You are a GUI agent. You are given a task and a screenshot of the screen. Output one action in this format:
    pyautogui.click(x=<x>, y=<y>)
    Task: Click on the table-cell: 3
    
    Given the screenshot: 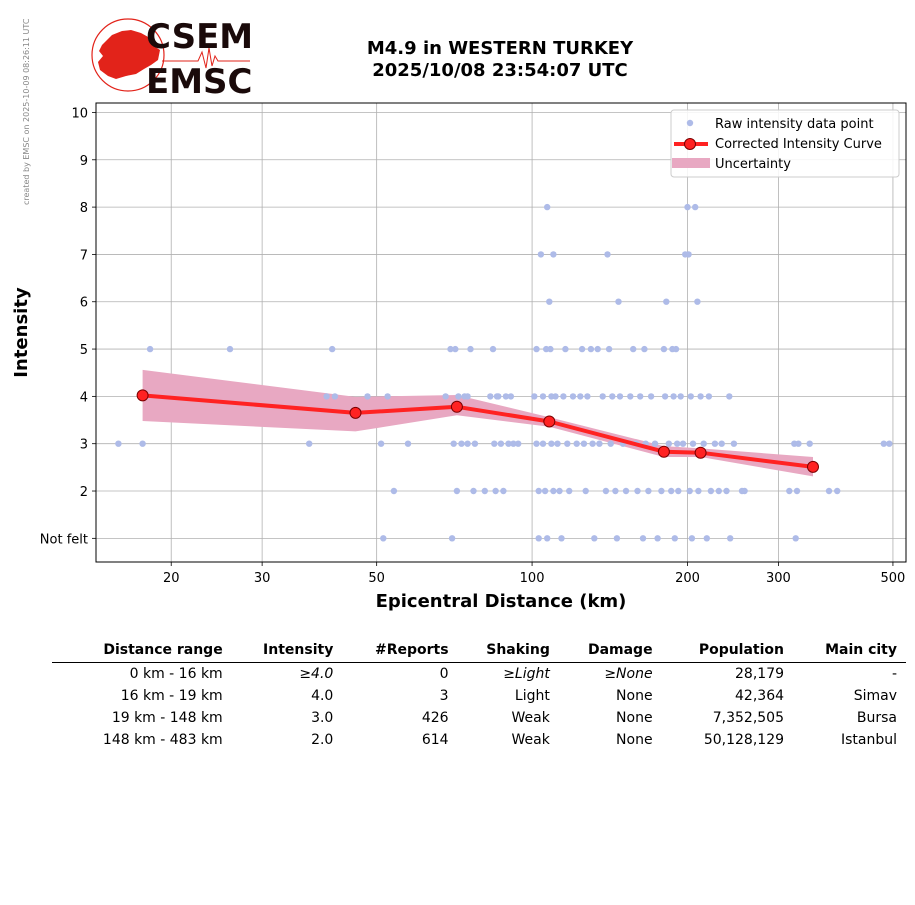 What is the action you would take?
    pyautogui.click(x=444, y=696)
    